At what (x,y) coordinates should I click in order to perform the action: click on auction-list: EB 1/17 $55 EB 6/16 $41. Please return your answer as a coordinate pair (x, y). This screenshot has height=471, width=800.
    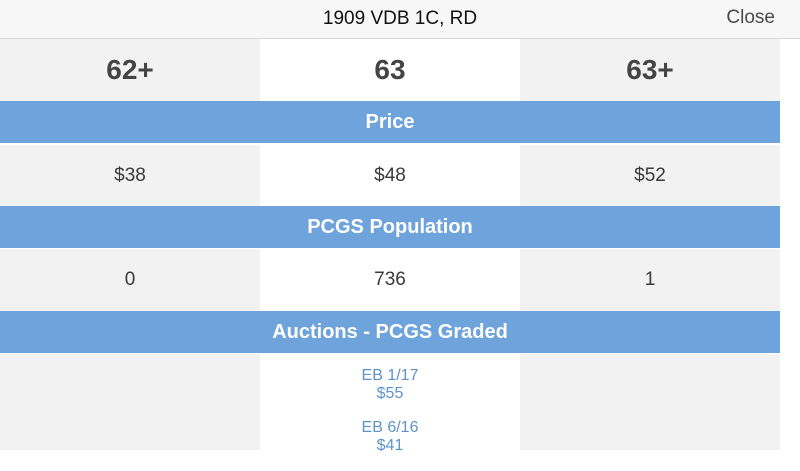
    Looking at the image, I should click on (390, 412).